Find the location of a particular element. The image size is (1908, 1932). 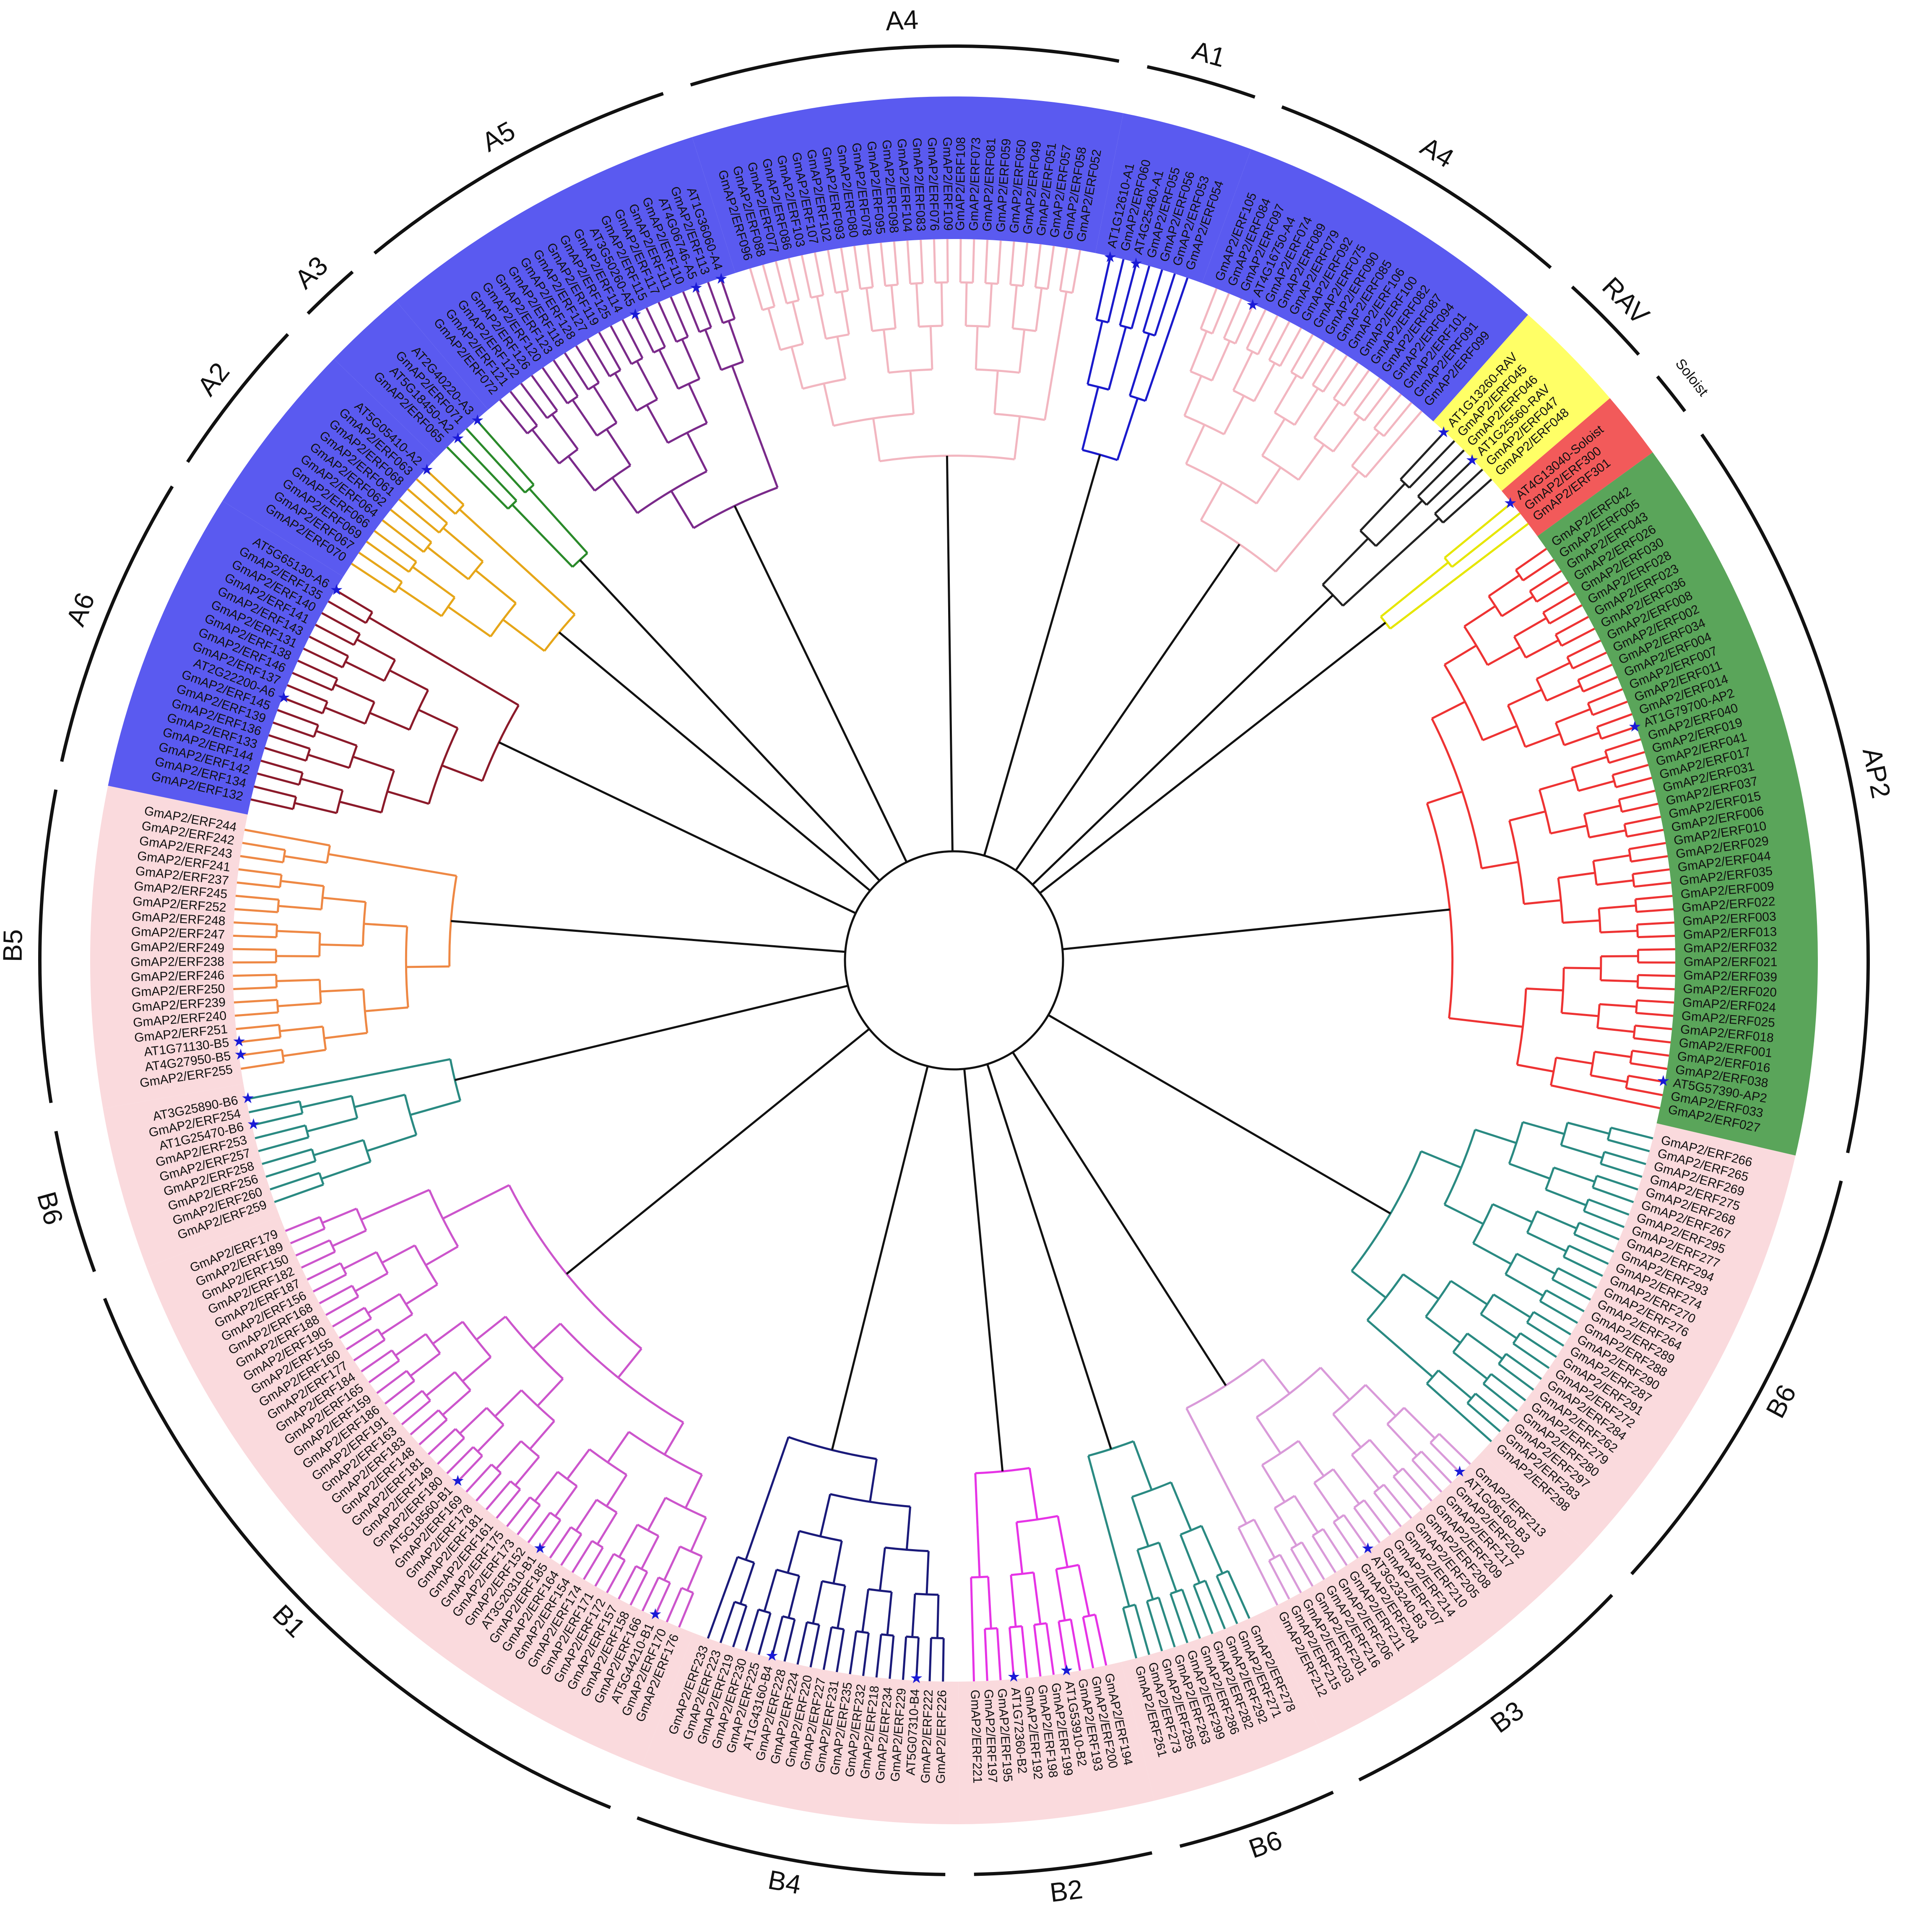

leaf-label: GmAP2/ERF076 is located at coordinates (933, 184).